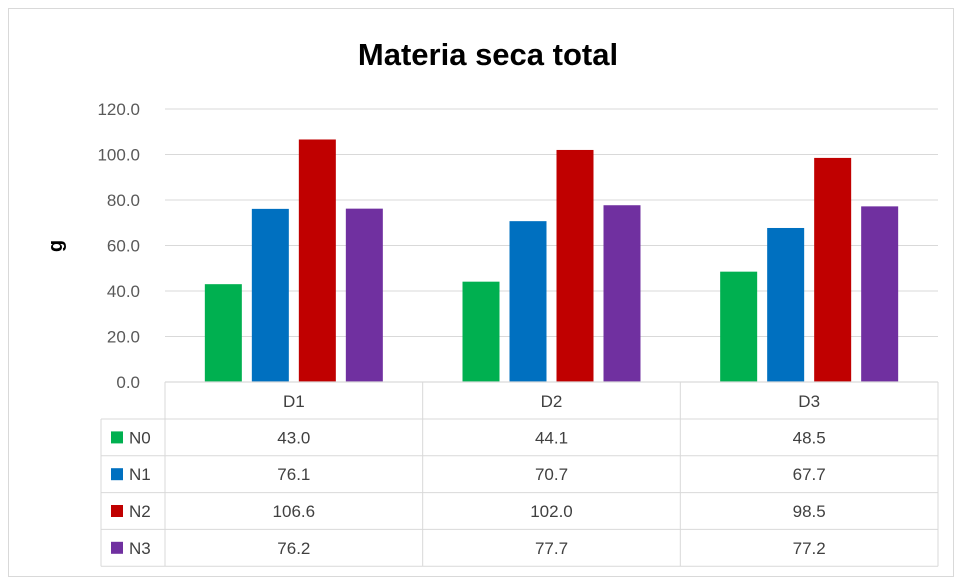 This screenshot has width=955, height=578. I want to click on legend-label: N1, so click(140, 474).